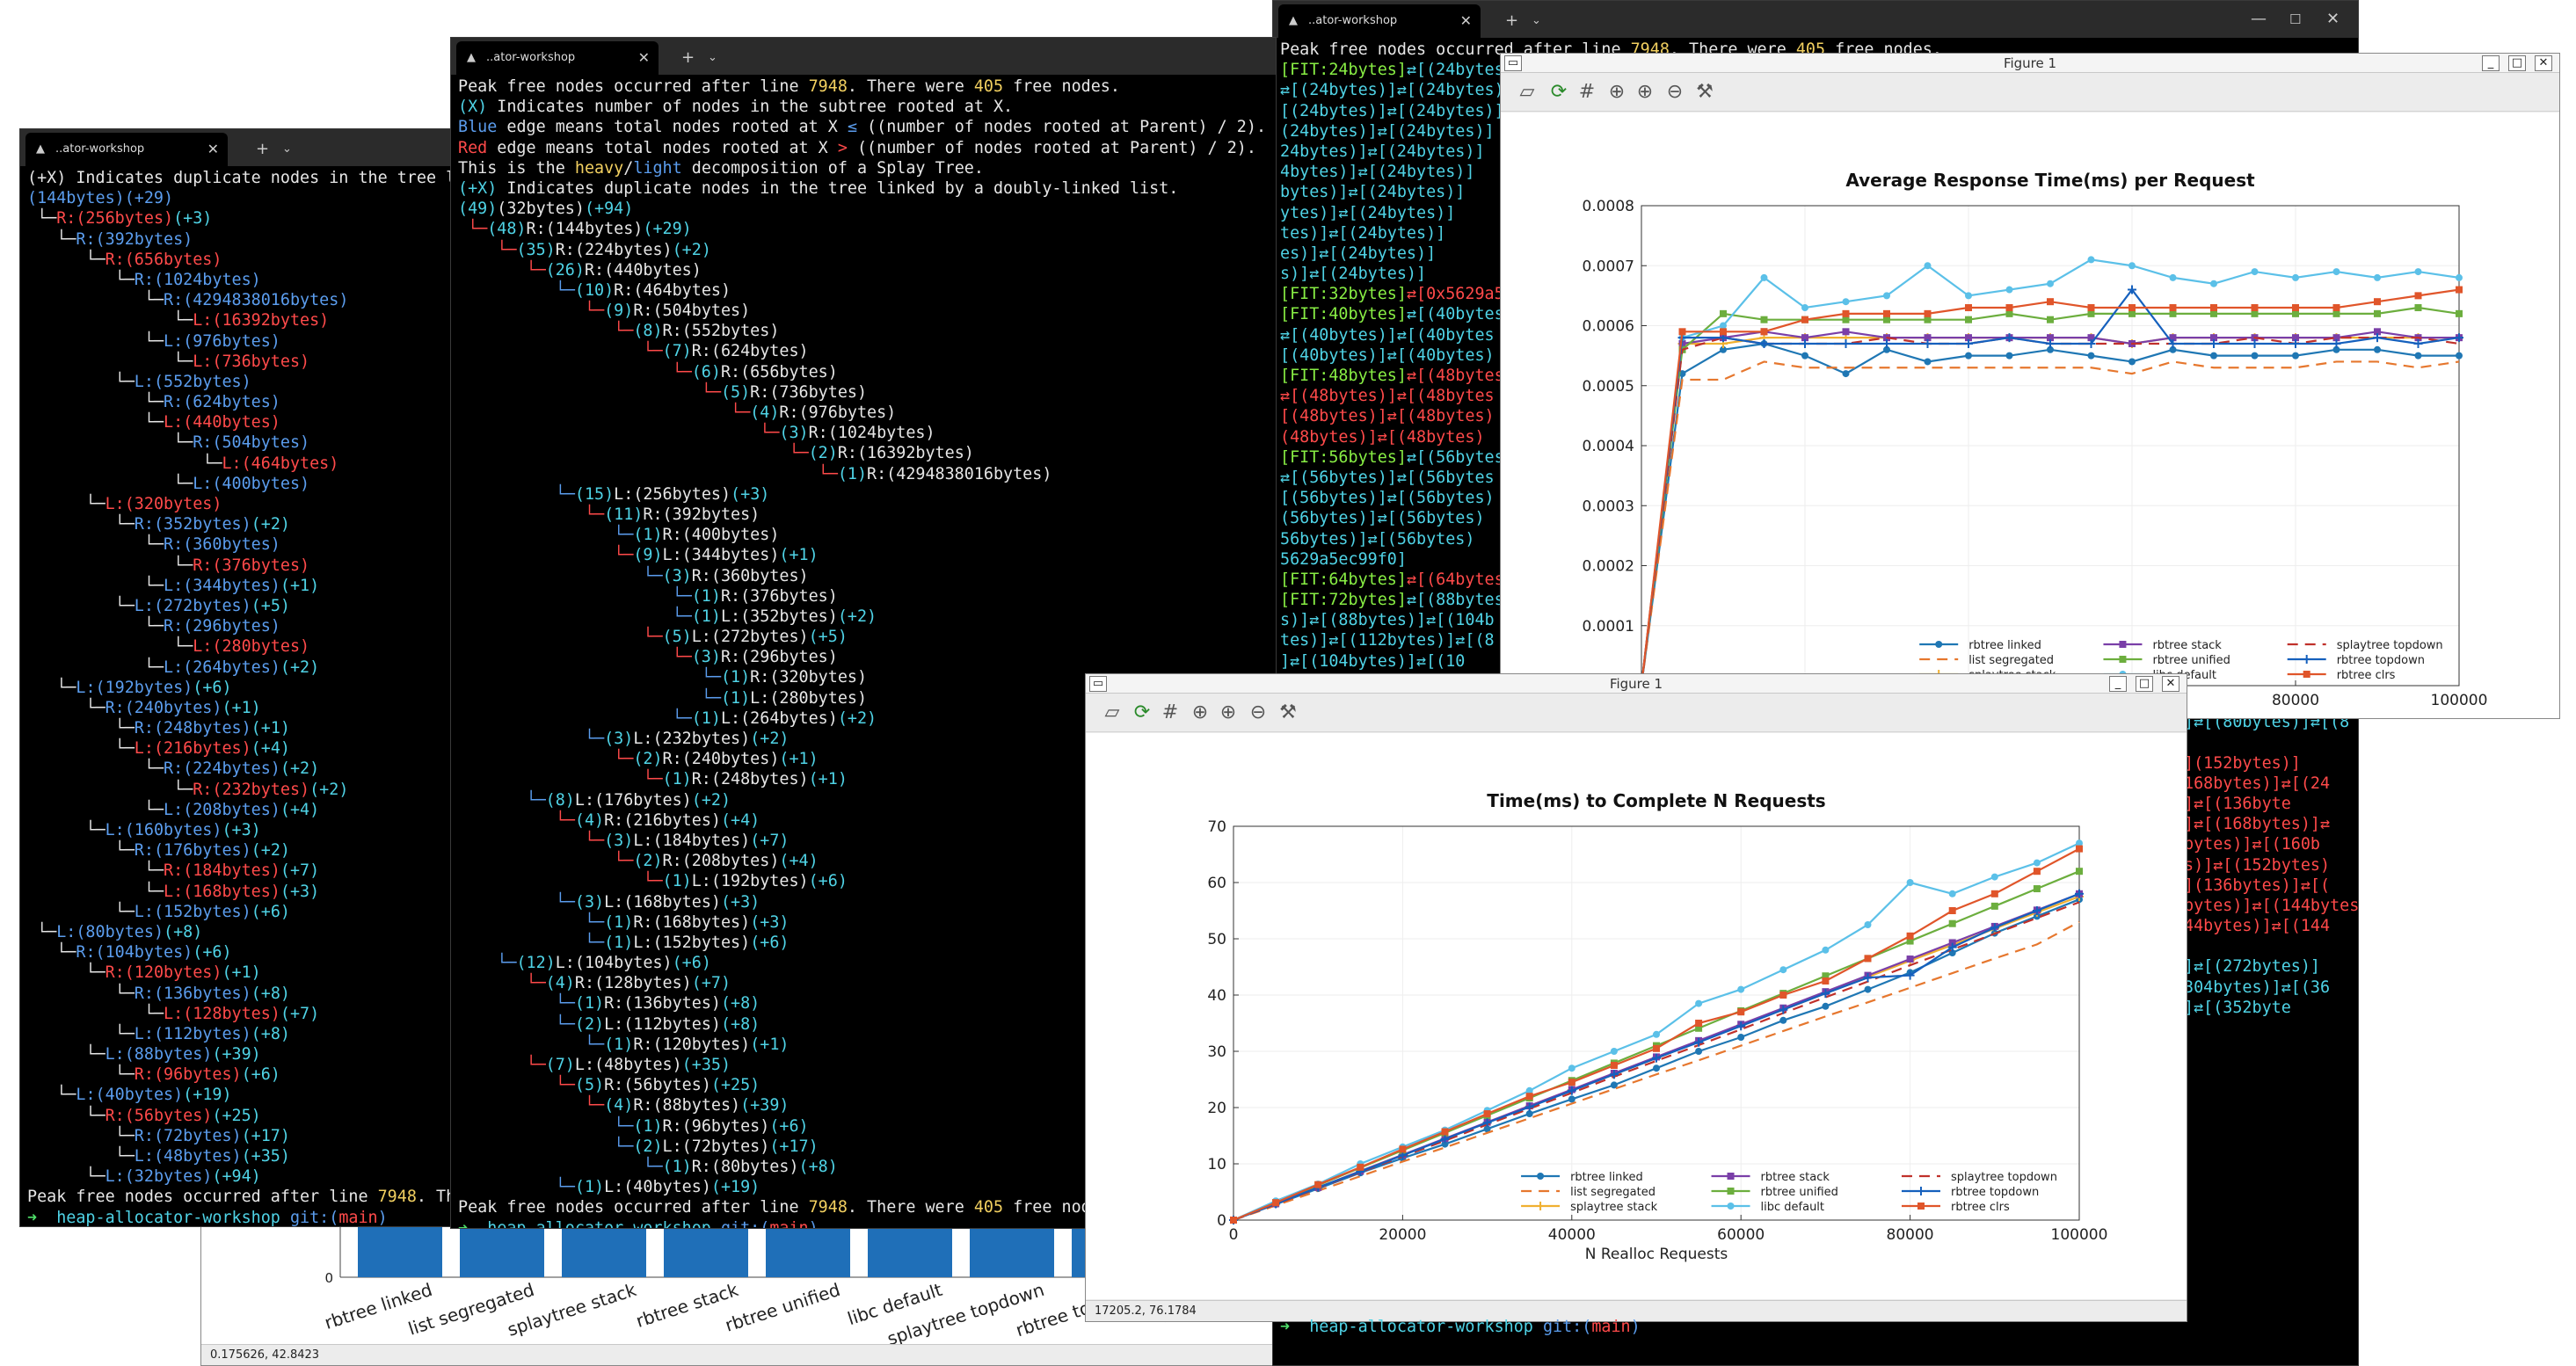 Image resolution: width=2576 pixels, height=1366 pixels. What do you see at coordinates (867, 311) in the screenshot?
I see `terminal-line: └─(9)R:(504bytes)` at bounding box center [867, 311].